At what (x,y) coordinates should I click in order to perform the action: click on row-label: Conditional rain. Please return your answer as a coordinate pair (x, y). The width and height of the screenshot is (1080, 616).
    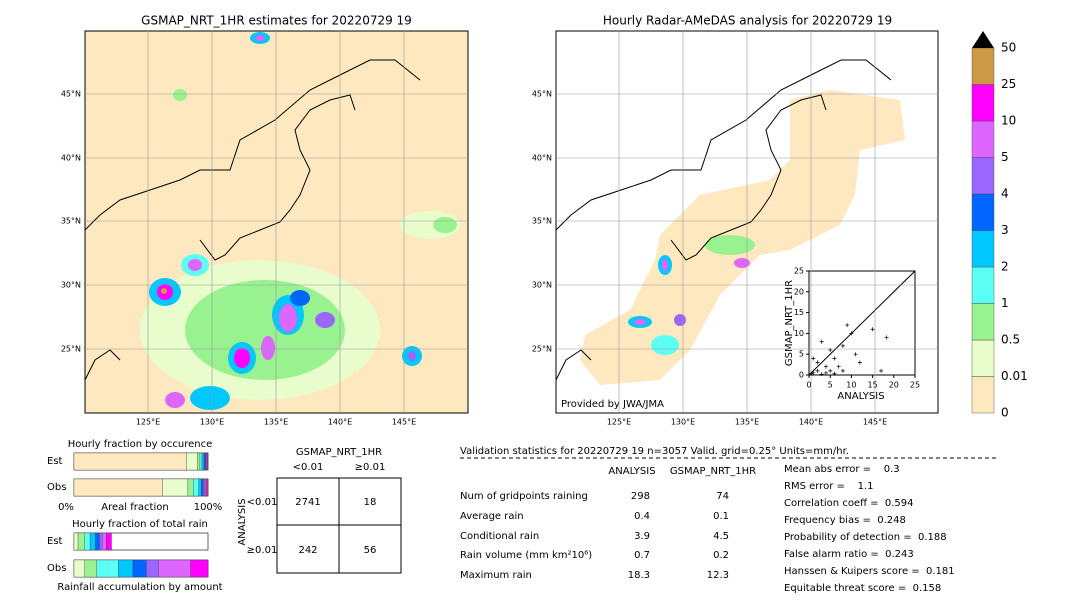
    Looking at the image, I should click on (499, 536).